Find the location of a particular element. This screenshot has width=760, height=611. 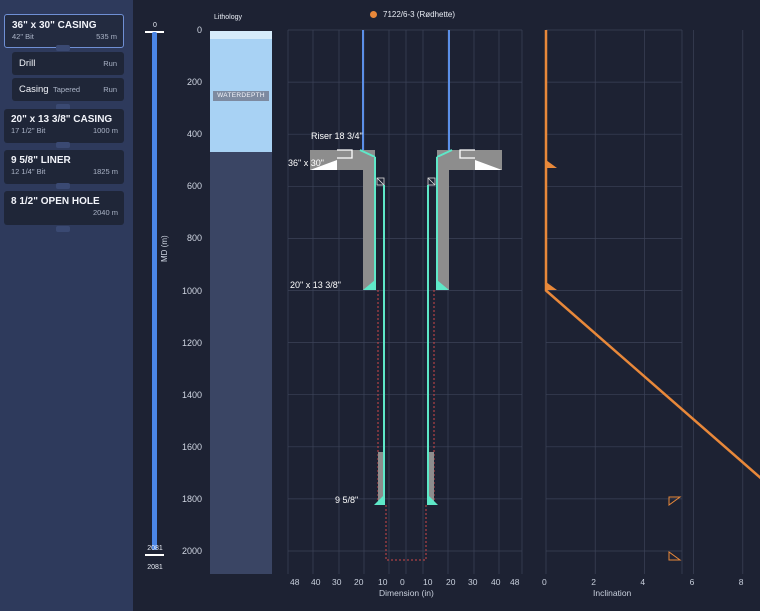

surface-shoe-left is located at coordinates (369, 285).